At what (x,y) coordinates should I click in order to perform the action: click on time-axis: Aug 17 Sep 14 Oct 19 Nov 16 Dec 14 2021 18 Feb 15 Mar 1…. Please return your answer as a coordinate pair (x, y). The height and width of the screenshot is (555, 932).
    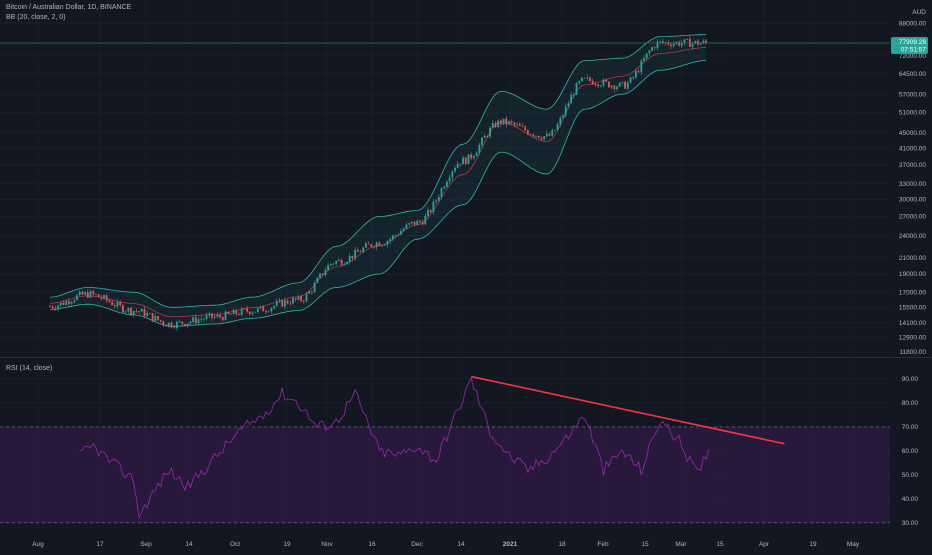
    Looking at the image, I should click on (446, 544).